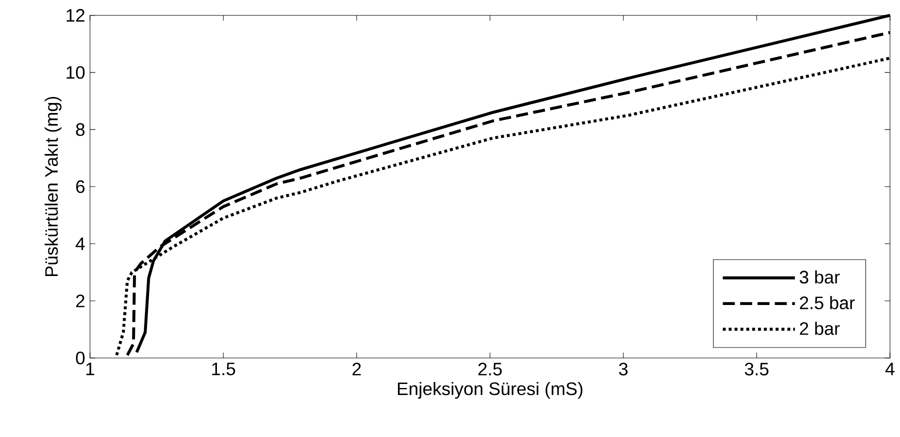  I want to click on legend-label: 2.5 bar, so click(827, 303).